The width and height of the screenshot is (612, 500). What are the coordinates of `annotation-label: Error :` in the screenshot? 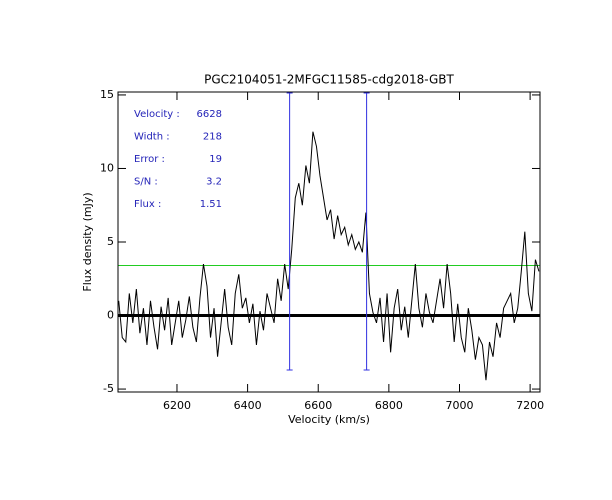 It's located at (149, 159).